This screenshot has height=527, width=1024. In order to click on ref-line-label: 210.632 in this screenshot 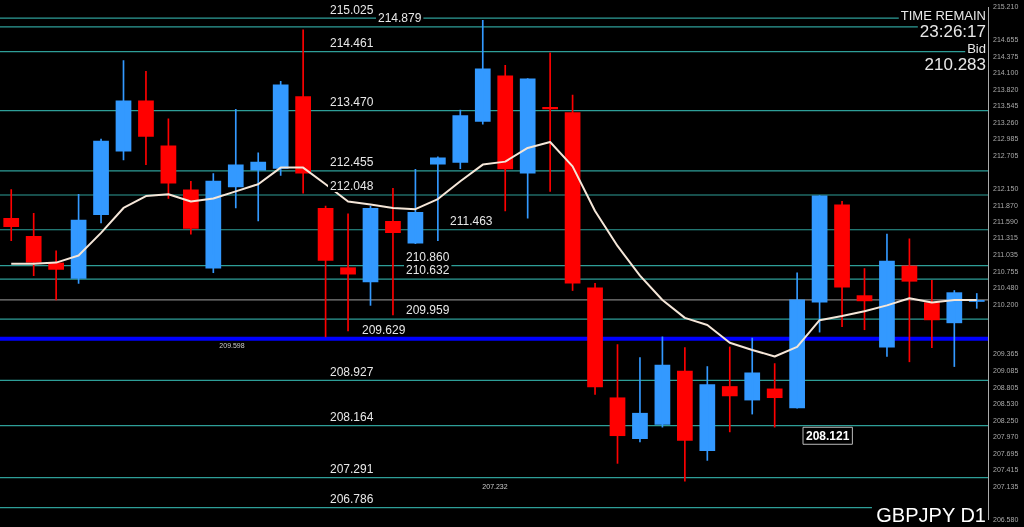, I will do `click(428, 270)`.